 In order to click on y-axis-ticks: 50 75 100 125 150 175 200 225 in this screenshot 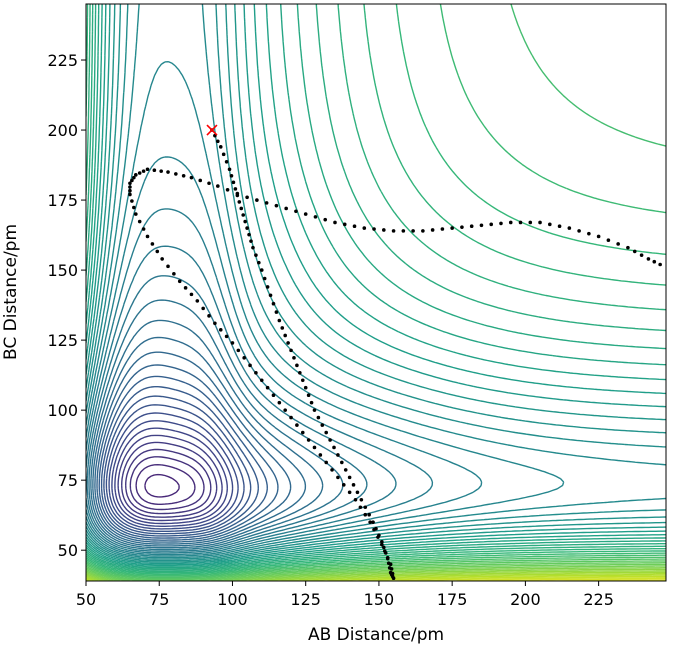, I will do `click(66, 305)`.